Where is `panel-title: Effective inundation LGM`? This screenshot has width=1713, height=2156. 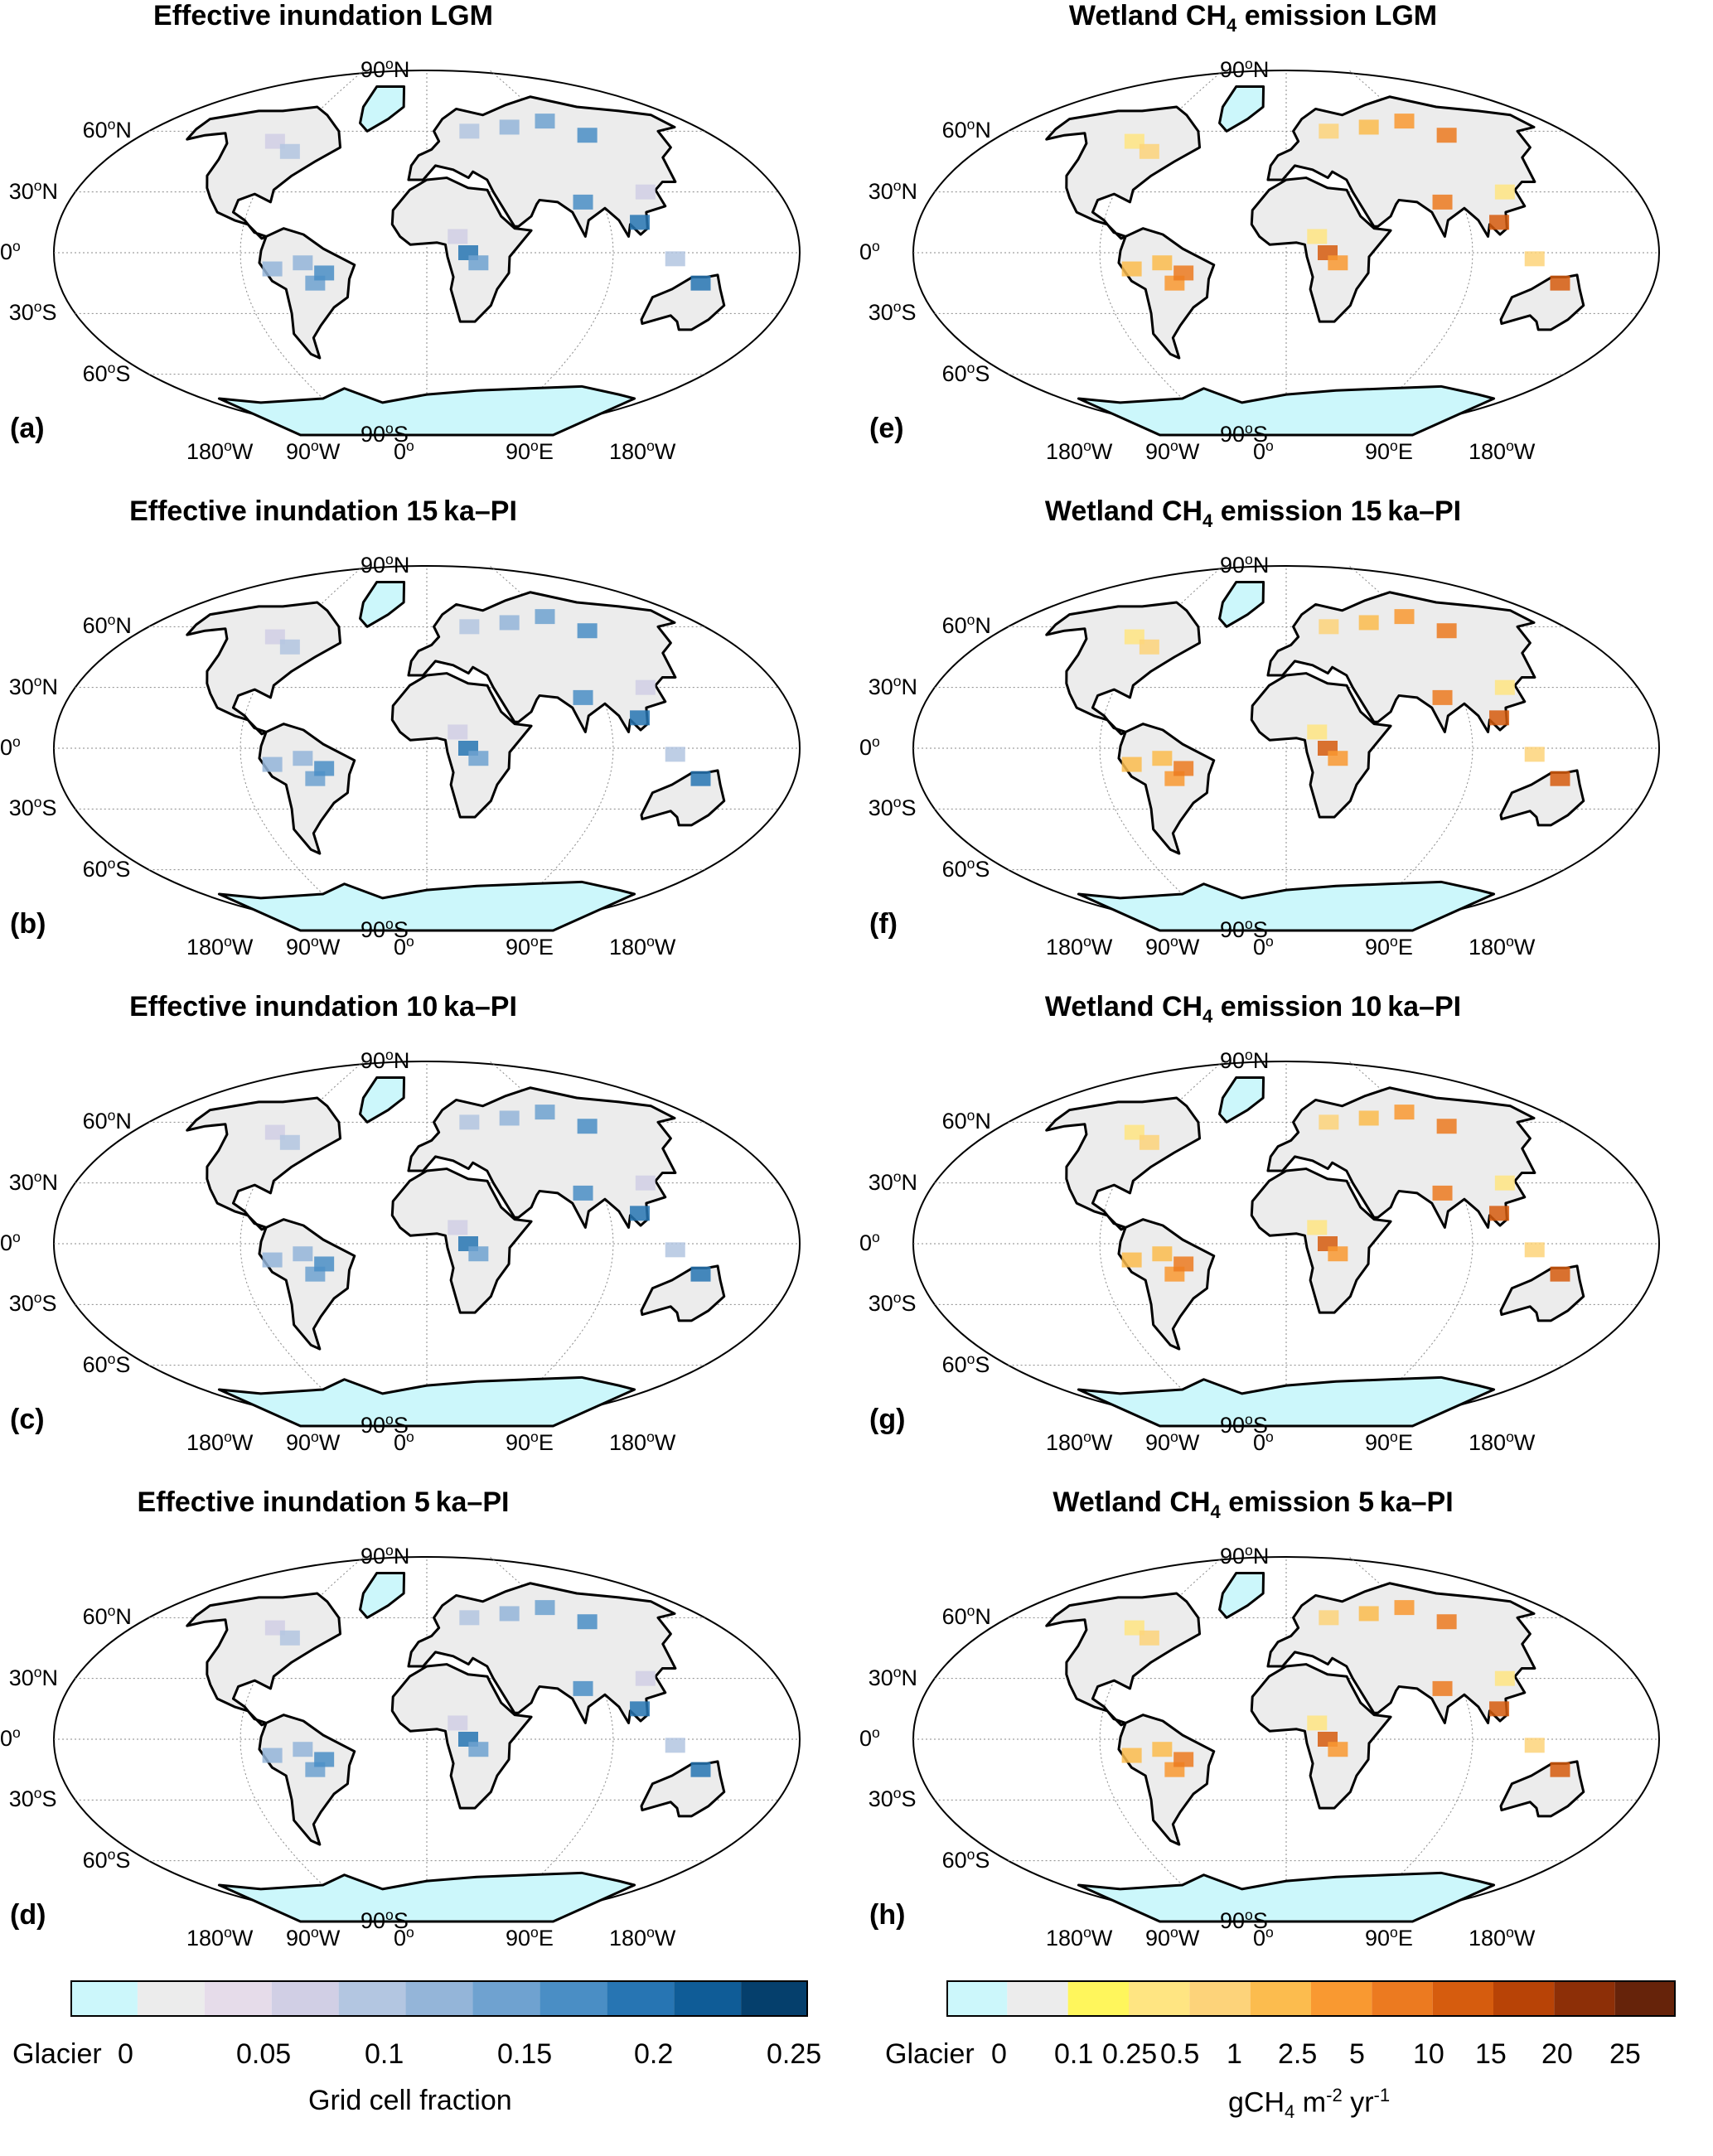
panel-title: Effective inundation LGM is located at coordinates (323, 15).